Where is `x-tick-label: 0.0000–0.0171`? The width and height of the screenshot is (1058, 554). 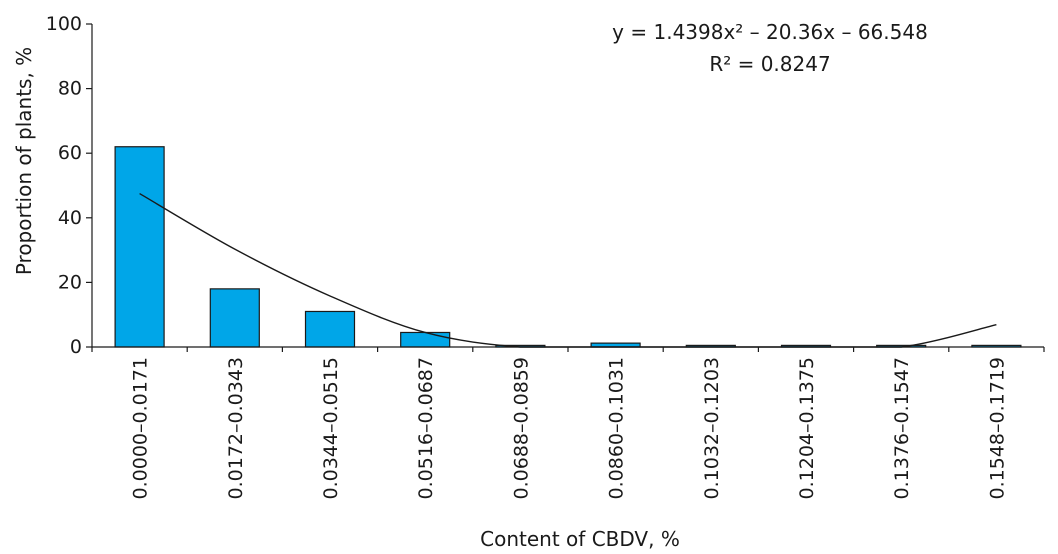 x-tick-label: 0.0000–0.0171 is located at coordinates (141, 428).